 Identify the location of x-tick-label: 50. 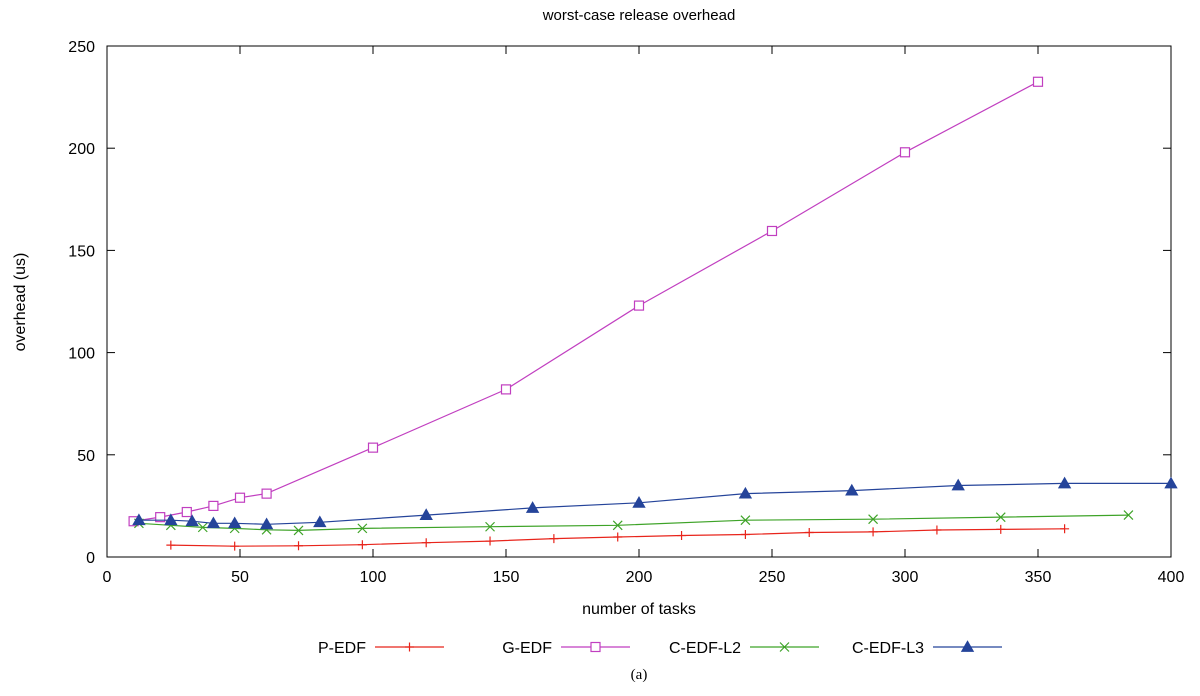
(240, 577).